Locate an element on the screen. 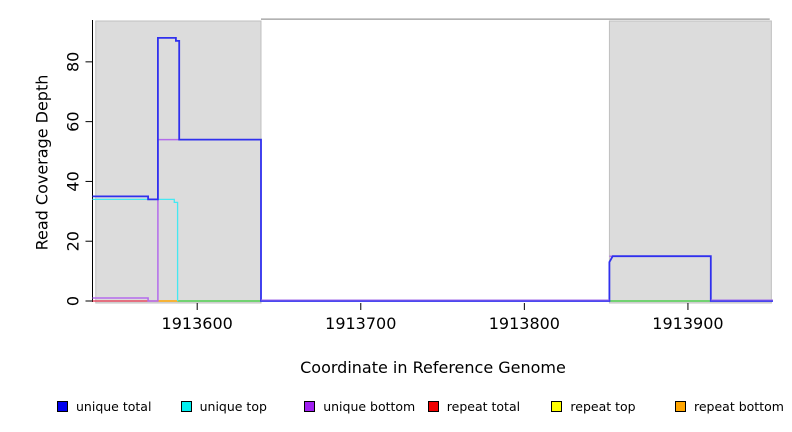 The height and width of the screenshot is (432, 792). legend-label: repeat bottom is located at coordinates (739, 406).